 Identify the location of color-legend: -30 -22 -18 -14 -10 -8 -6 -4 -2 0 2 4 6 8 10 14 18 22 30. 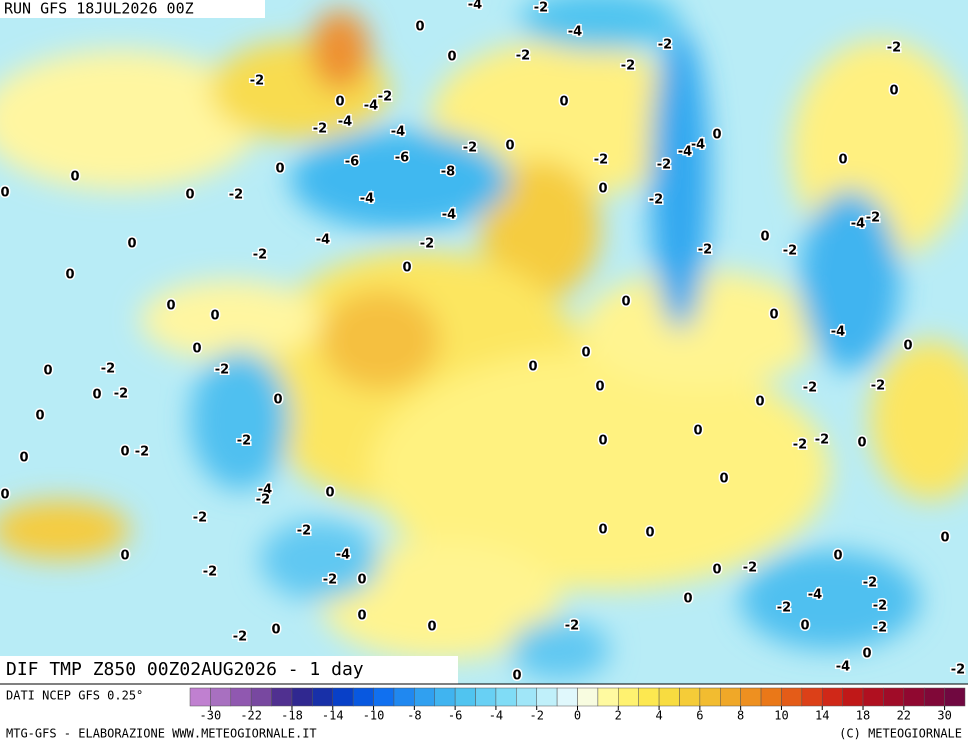
(577, 705).